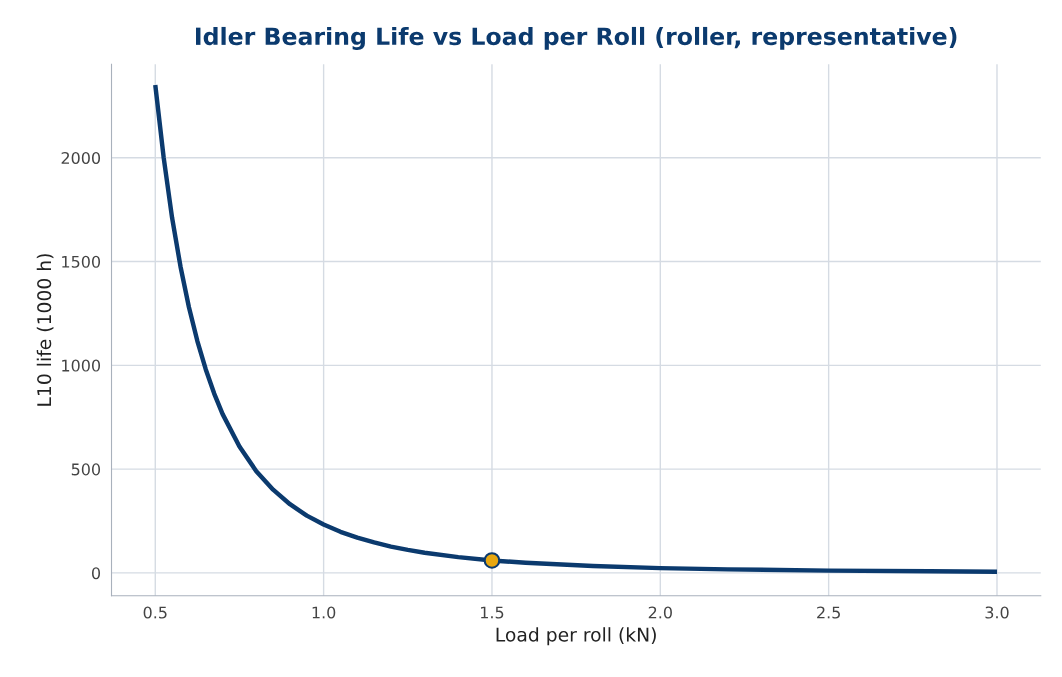 This screenshot has width=1062, height=677. Describe the element at coordinates (997, 612) in the screenshot. I see `x-tick-label: 3.0` at that location.